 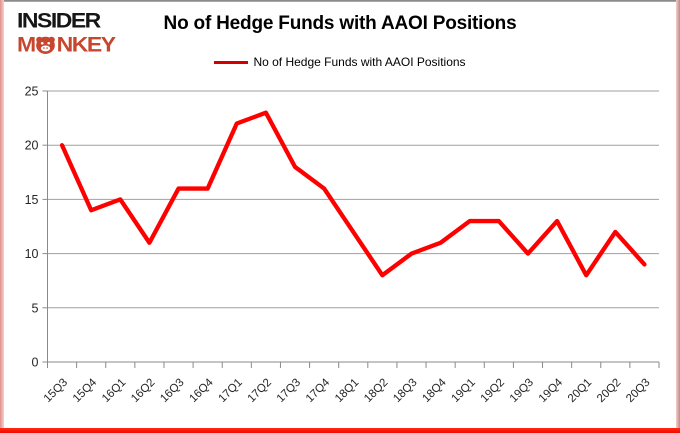 I want to click on svg-text: 17Q2, so click(x=260, y=391).